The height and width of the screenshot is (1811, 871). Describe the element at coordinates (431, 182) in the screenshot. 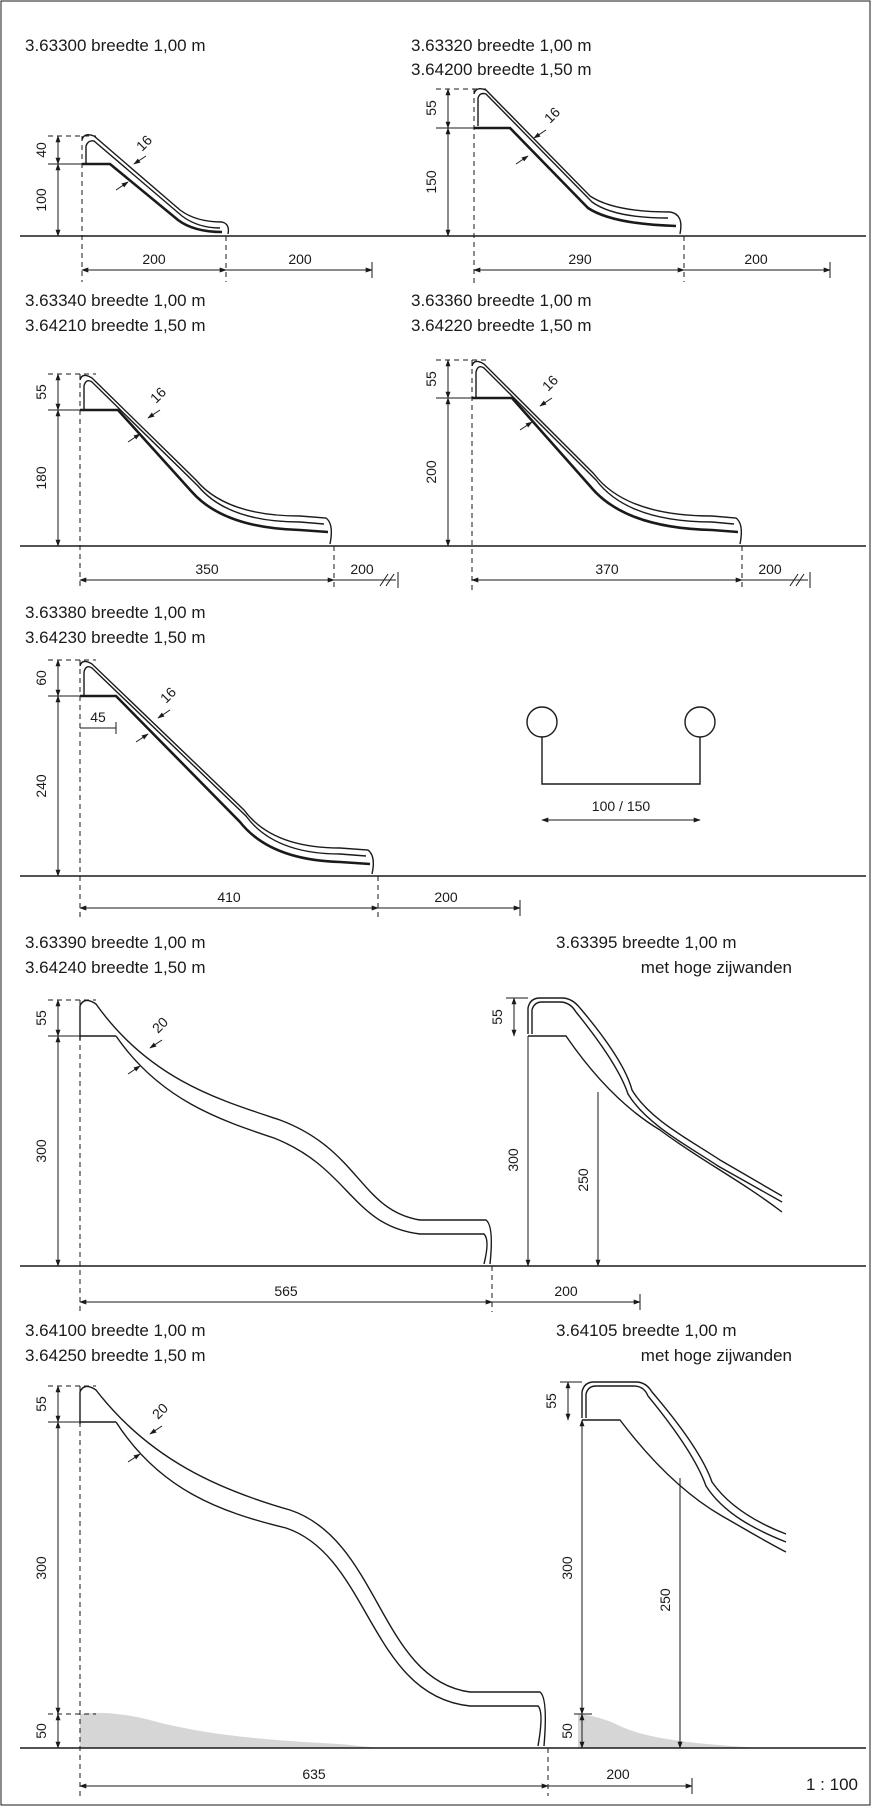

I see `dim-height-value: 150` at that location.